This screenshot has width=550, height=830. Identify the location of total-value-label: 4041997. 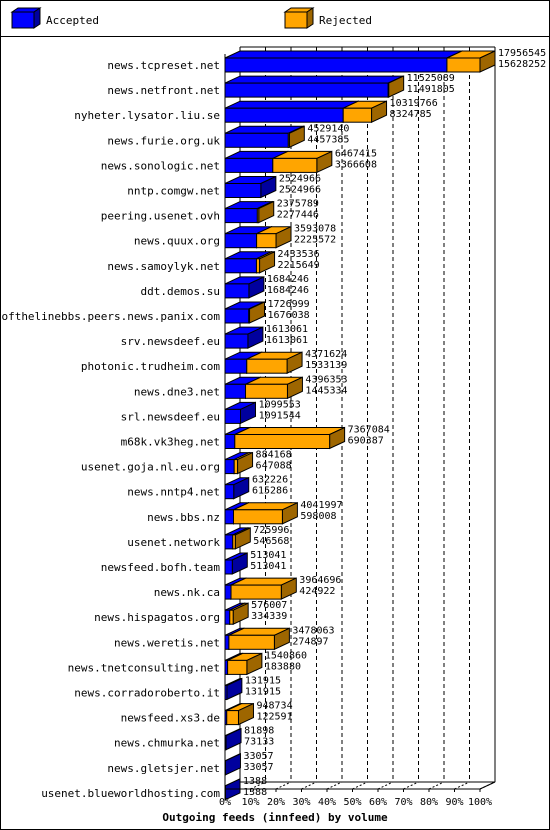
(321, 505).